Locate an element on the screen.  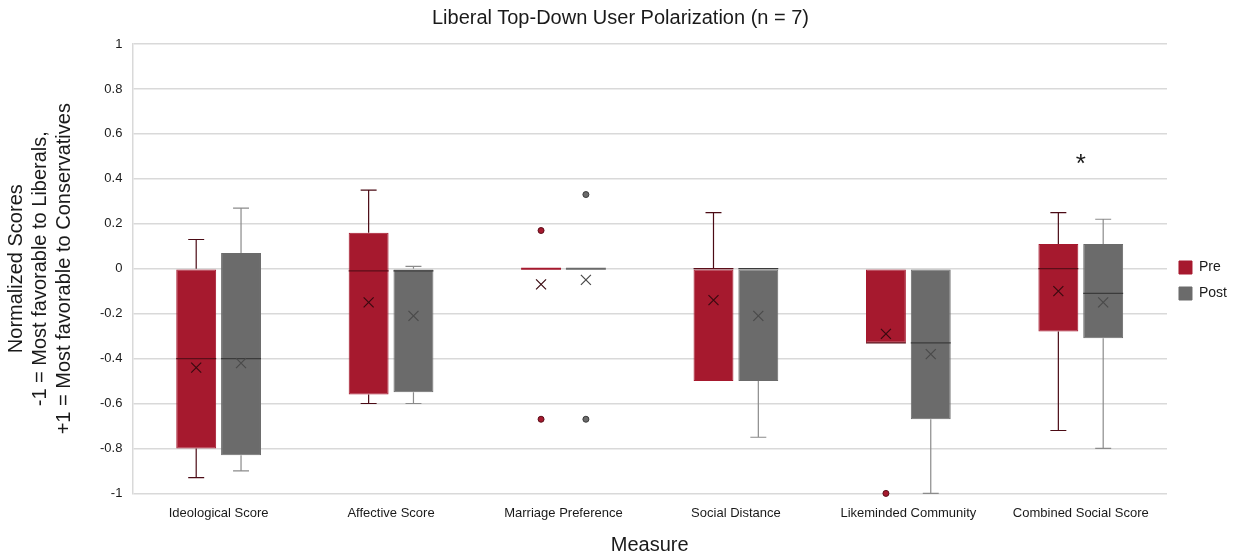
x-tick-label: Affective Score is located at coordinates (391, 512).